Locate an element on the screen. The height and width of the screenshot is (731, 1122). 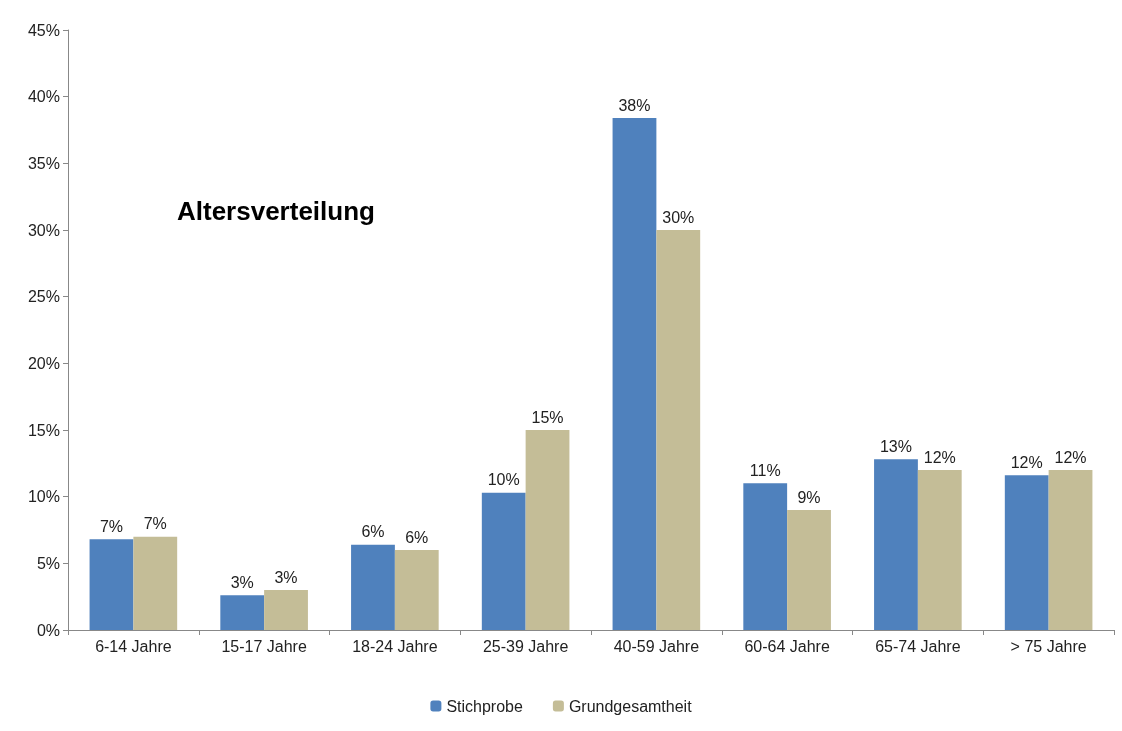
x-tick-label: 6-14 Jahre is located at coordinates (133, 646).